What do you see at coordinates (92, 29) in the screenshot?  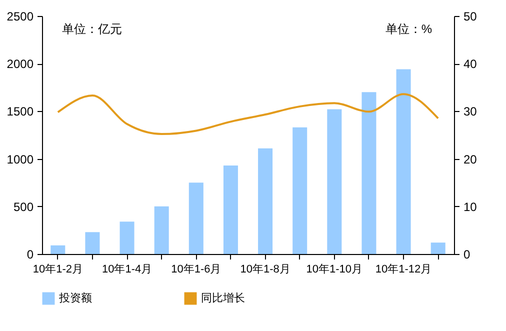 I see `annotation: 单位：亿元` at bounding box center [92, 29].